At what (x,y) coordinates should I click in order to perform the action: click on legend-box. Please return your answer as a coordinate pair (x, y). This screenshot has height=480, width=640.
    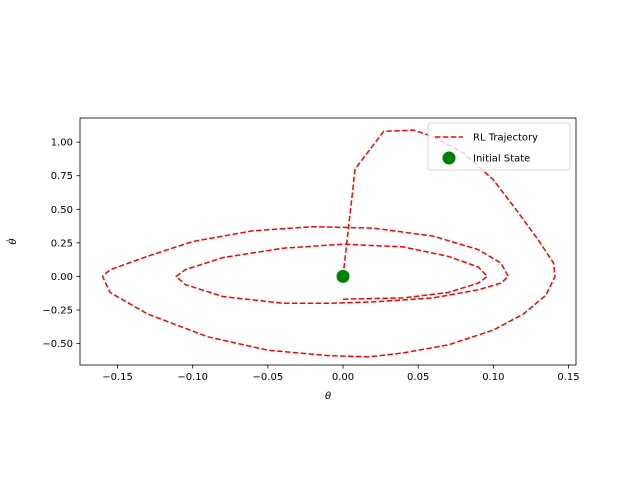
    Looking at the image, I should click on (499, 146).